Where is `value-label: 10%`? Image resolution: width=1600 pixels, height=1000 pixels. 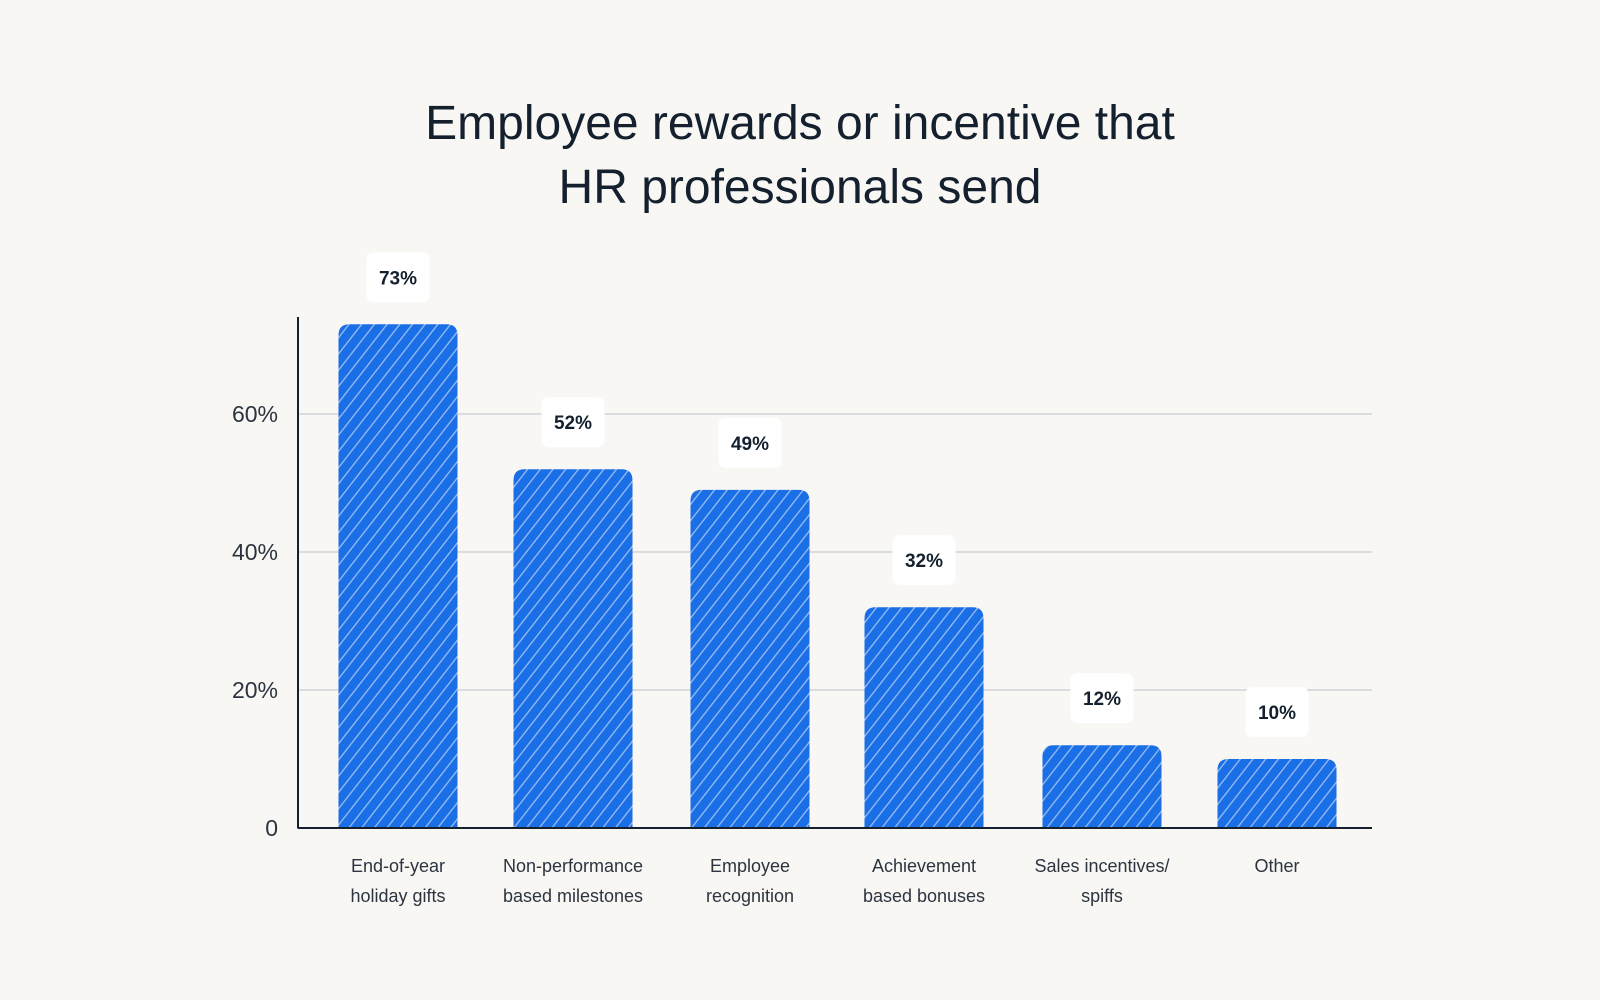
value-label: 10% is located at coordinates (1277, 713).